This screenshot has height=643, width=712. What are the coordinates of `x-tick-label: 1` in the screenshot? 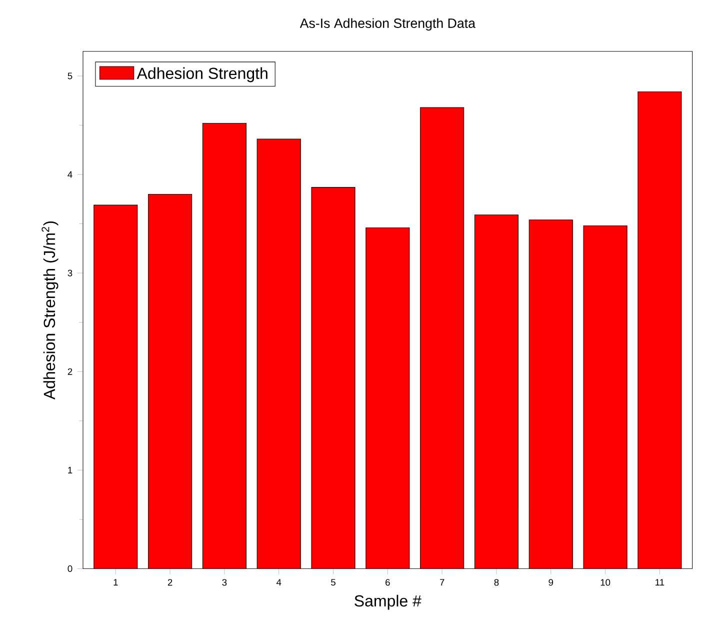 It's located at (116, 582).